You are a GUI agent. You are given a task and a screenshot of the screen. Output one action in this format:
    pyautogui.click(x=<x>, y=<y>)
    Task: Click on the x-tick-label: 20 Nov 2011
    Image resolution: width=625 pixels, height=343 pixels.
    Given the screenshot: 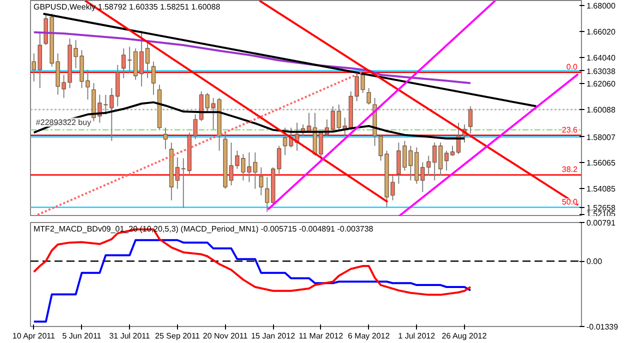 What is the action you would take?
    pyautogui.click(x=225, y=336)
    